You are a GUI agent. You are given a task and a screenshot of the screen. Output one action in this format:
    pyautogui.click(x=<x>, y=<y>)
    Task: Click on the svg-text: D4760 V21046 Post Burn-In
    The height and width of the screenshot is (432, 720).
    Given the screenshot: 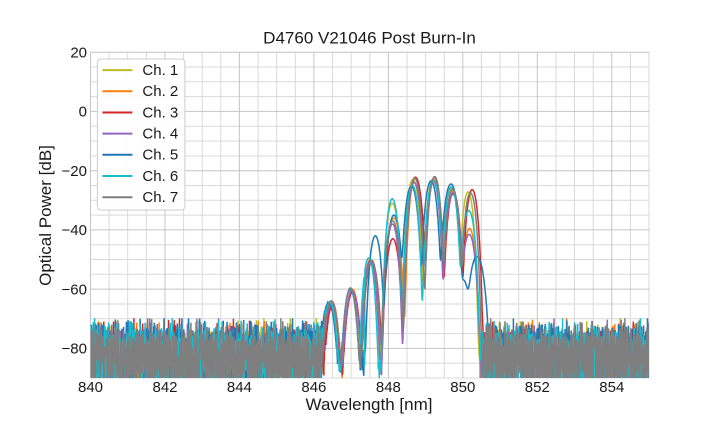 What is the action you would take?
    pyautogui.click(x=369, y=38)
    